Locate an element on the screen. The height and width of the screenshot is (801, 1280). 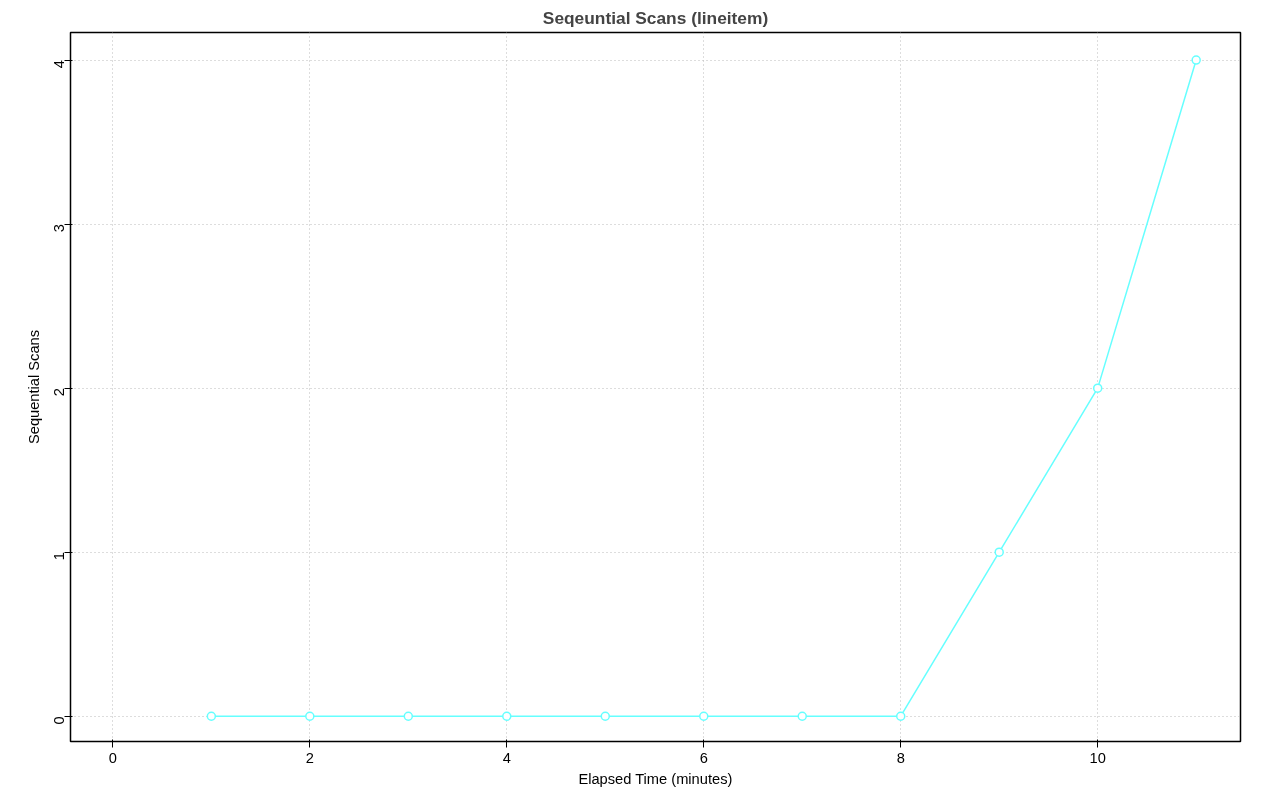
y-tick-label: 0 is located at coordinates (59, 720).